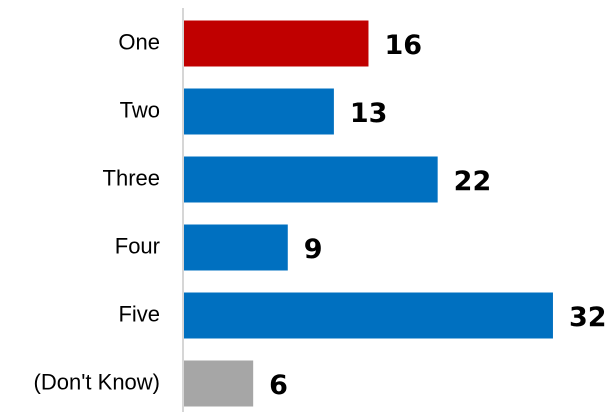 Image resolution: width=609 pixels, height=412 pixels. What do you see at coordinates (313, 249) in the screenshot?
I see `value-label: 9` at bounding box center [313, 249].